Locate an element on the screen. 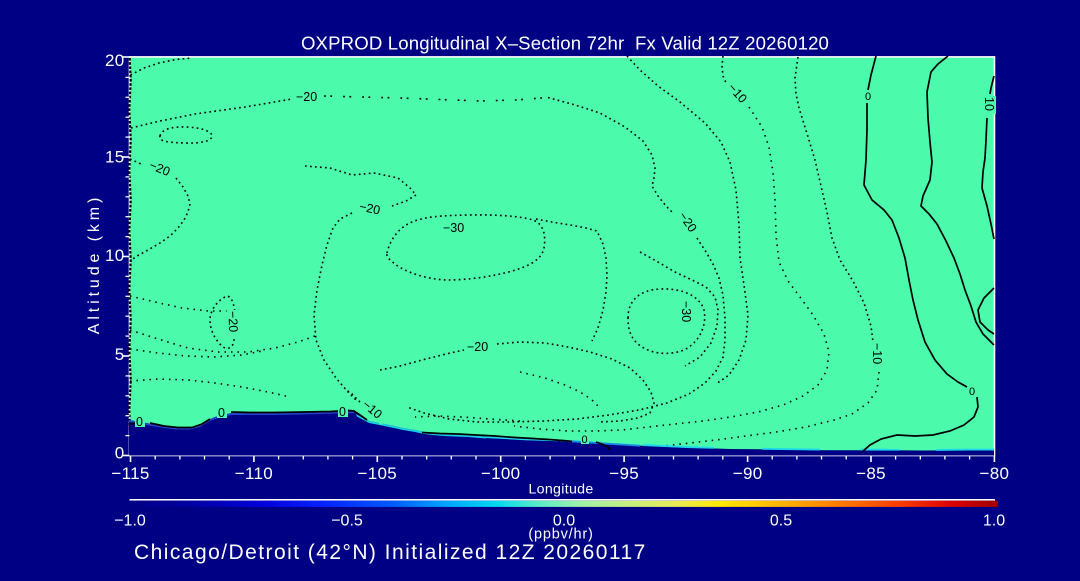 The image size is (1080, 581). svg-text: −1.0 is located at coordinates (130, 521).